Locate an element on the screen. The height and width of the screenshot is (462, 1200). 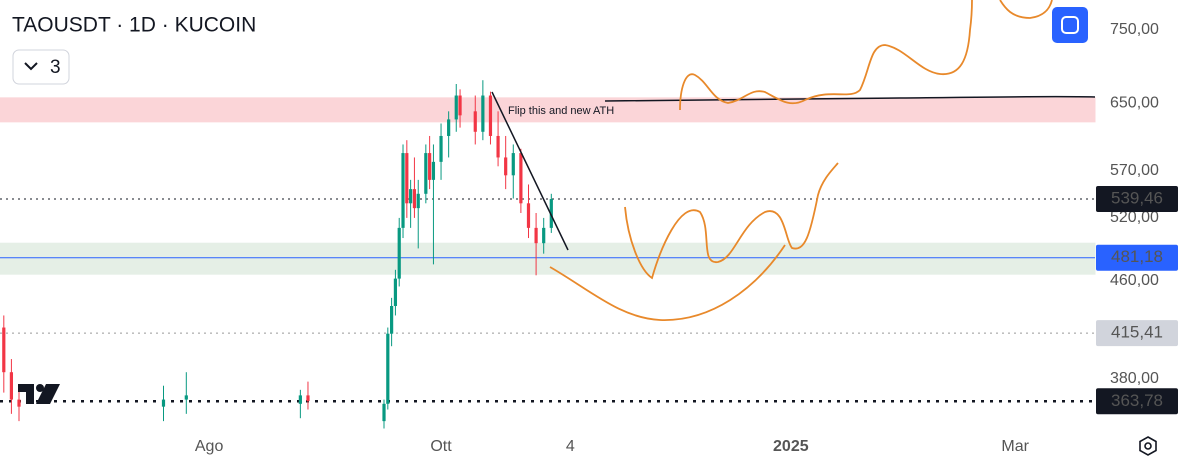
y-tick-label: 460,00 is located at coordinates (1134, 280).